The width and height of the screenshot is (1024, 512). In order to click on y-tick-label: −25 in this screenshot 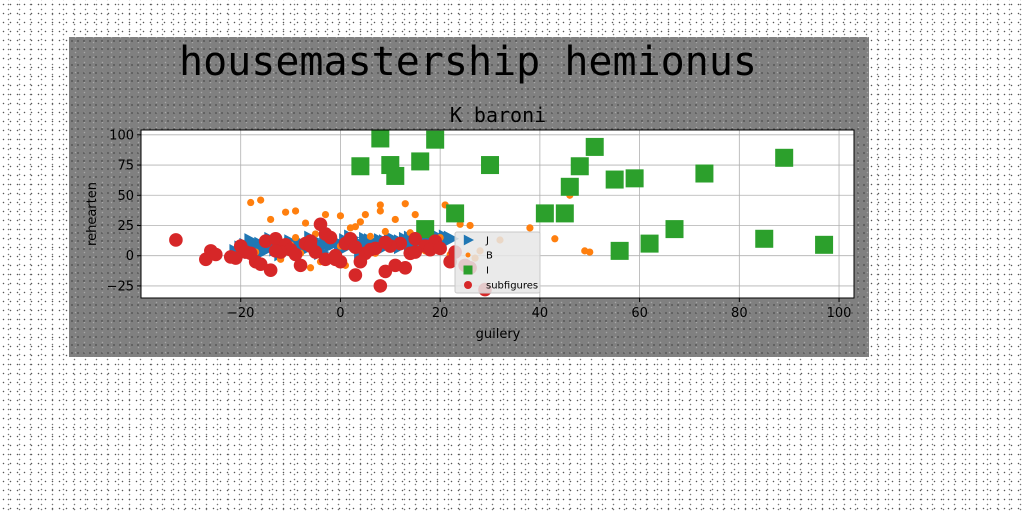, I will do `click(120, 286)`.